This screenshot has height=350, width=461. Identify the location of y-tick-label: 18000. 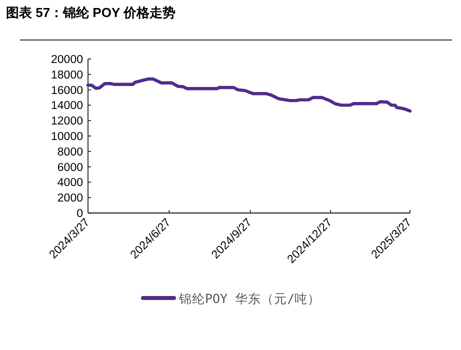
(67, 75).